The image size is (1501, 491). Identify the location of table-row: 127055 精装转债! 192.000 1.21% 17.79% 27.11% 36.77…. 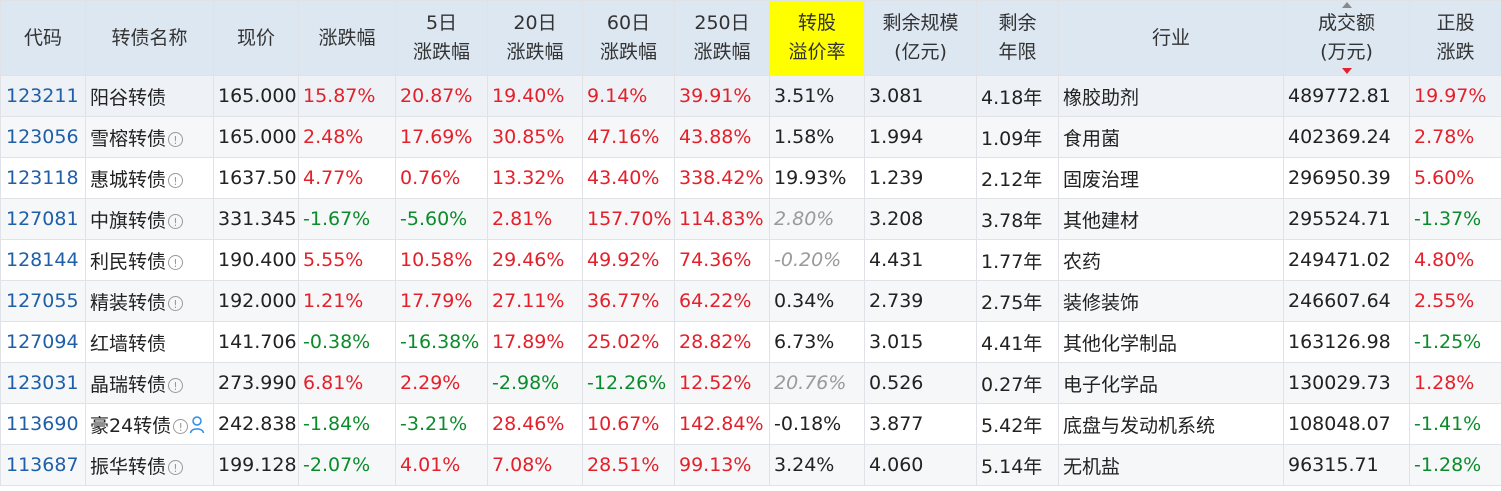
(750, 301).